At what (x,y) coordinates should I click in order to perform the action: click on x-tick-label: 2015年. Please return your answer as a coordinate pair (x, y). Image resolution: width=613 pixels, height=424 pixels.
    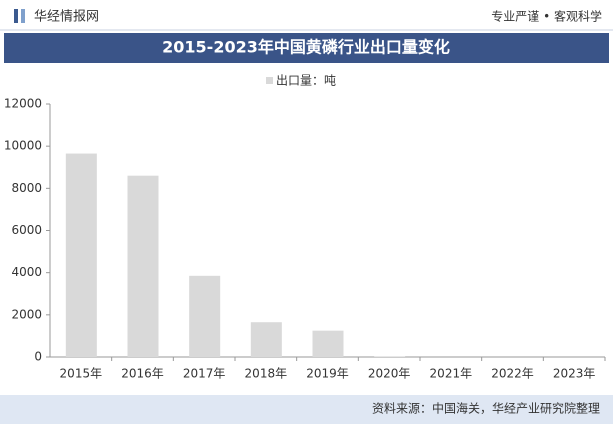
    Looking at the image, I should click on (81, 374).